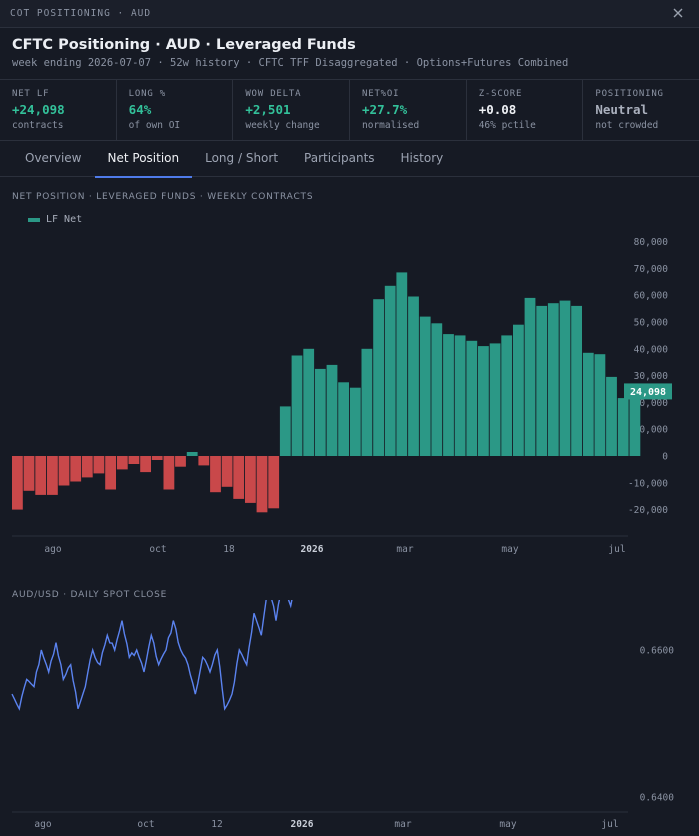 The height and width of the screenshot is (836, 699). What do you see at coordinates (622, 109) in the screenshot?
I see `stat-value: Neutral` at bounding box center [622, 109].